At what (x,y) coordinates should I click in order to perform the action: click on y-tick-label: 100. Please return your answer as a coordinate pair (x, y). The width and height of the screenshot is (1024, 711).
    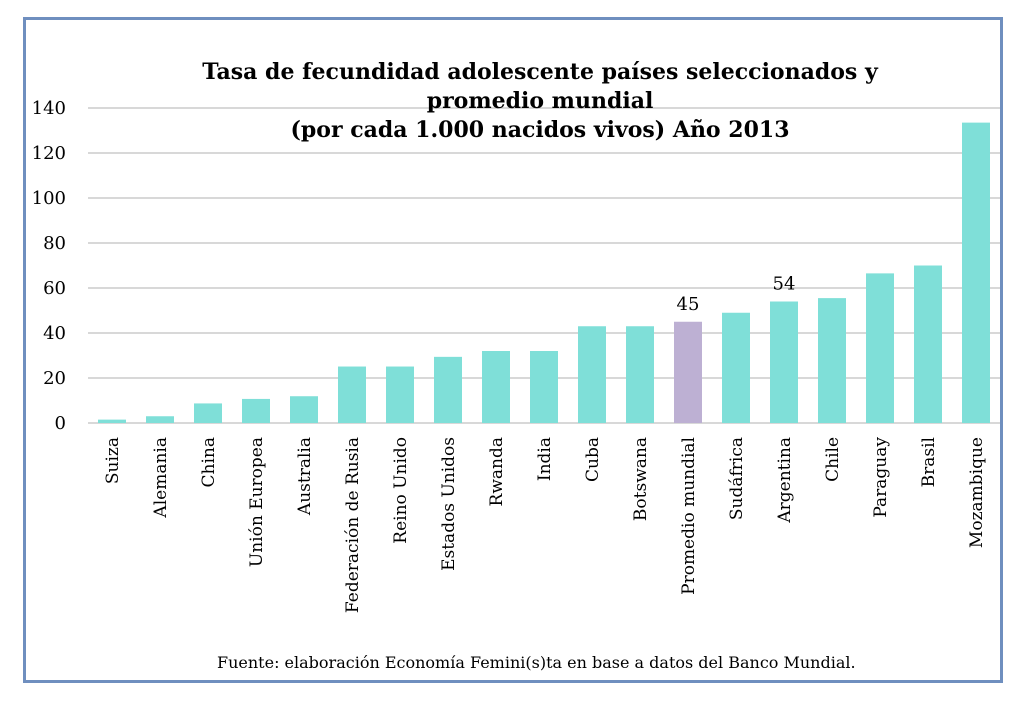
    Looking at the image, I should click on (49, 198).